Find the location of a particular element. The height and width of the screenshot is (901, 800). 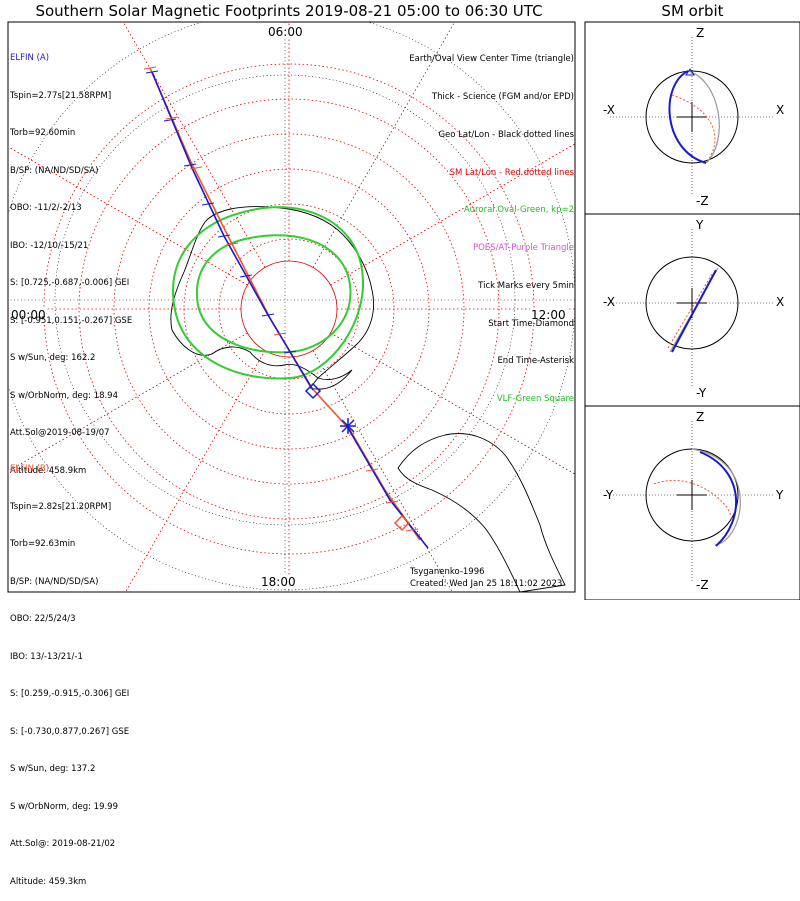

elfin-a-start-diamond is located at coordinates (313, 391).